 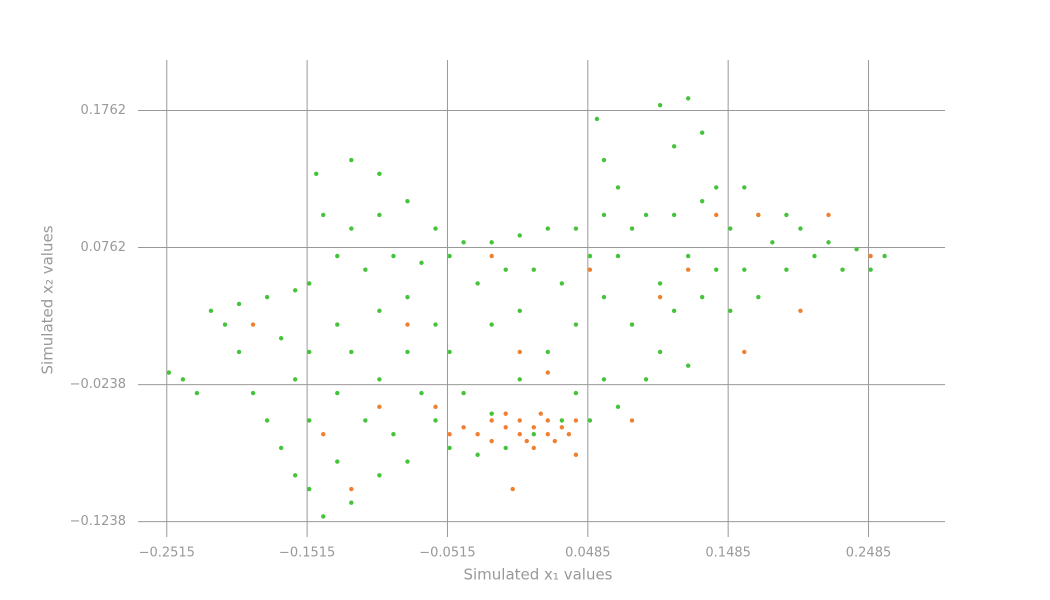 I want to click on y-tick-label: −0.0238, so click(x=98, y=384).